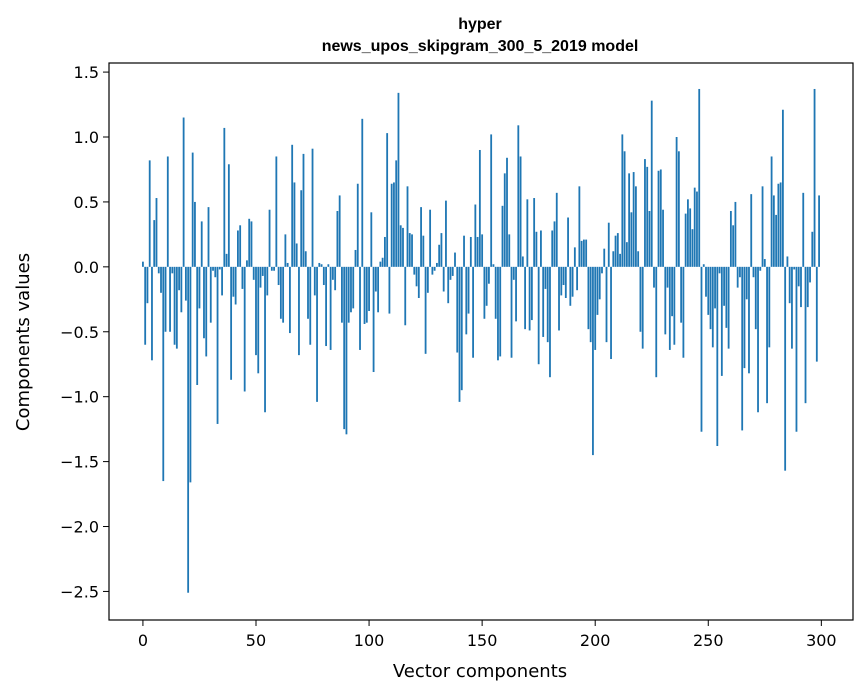 Image resolution: width=867 pixels, height=696 pixels. What do you see at coordinates (23, 342) in the screenshot?
I see `y-axis-label: Components values` at bounding box center [23, 342].